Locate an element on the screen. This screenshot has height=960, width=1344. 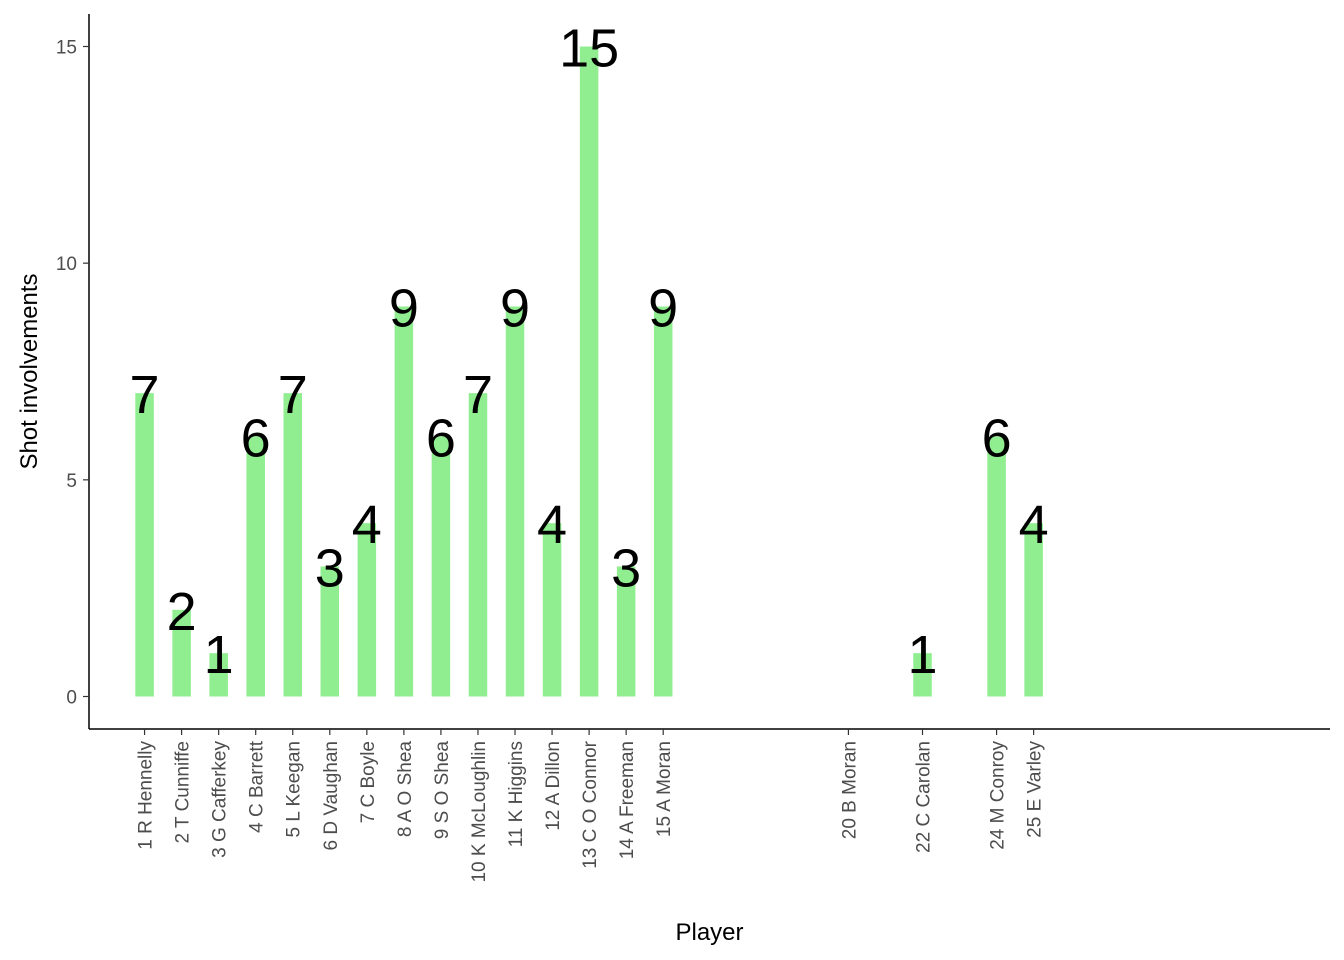
data-label-10: 7 is located at coordinates (478, 395).